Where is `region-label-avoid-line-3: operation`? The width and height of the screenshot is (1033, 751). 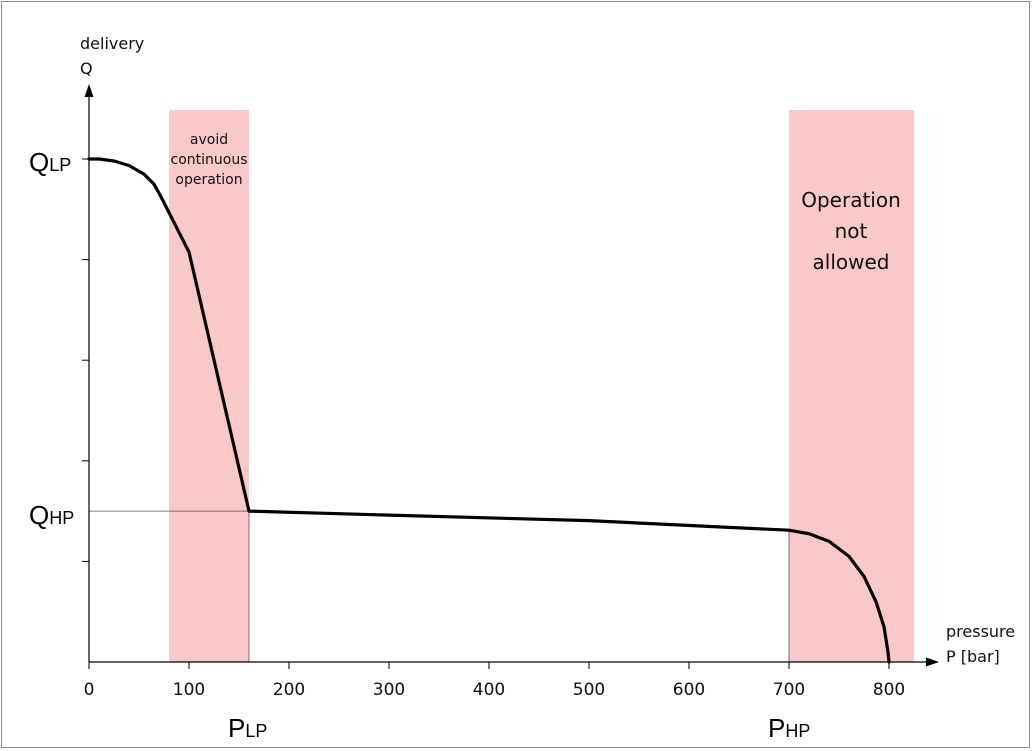 region-label-avoid-line-3: operation is located at coordinates (208, 180).